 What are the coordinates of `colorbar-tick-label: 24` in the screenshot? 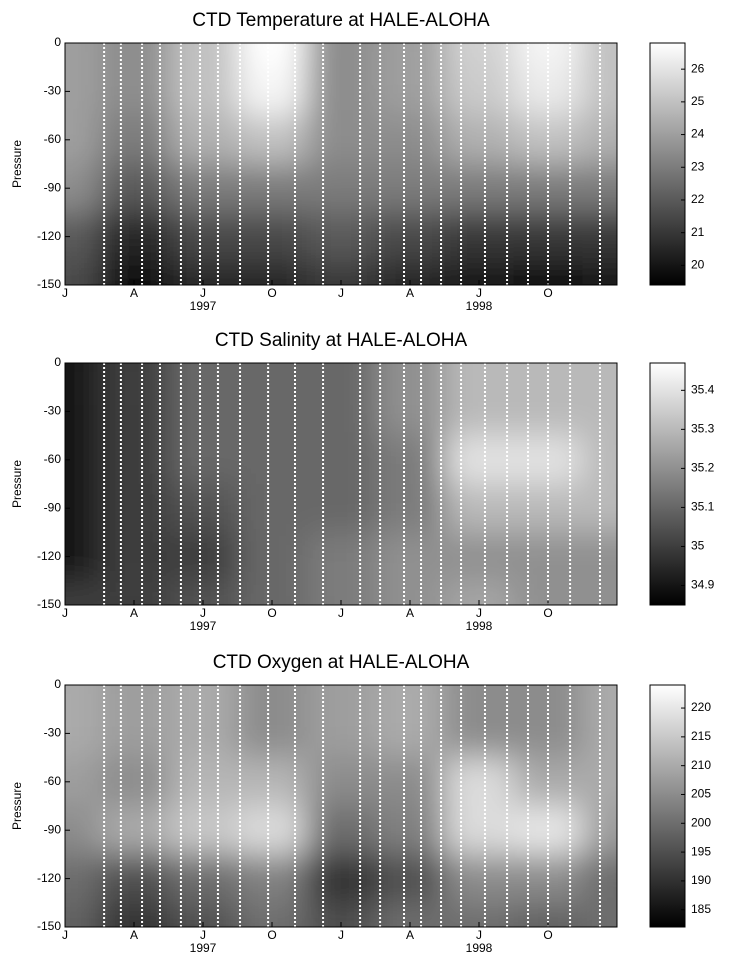 It's located at (698, 134).